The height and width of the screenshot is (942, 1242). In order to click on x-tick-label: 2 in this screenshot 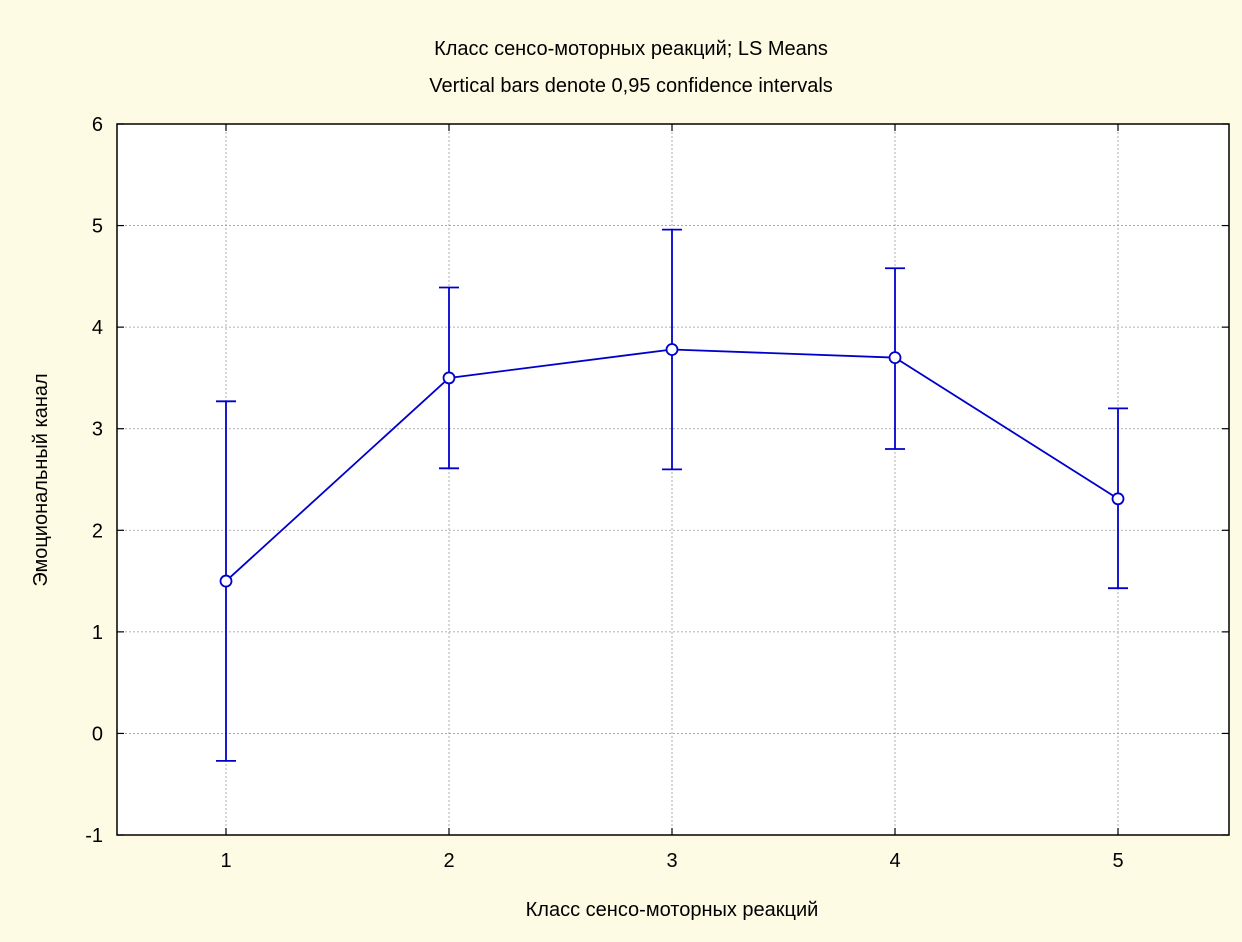, I will do `click(448, 861)`.